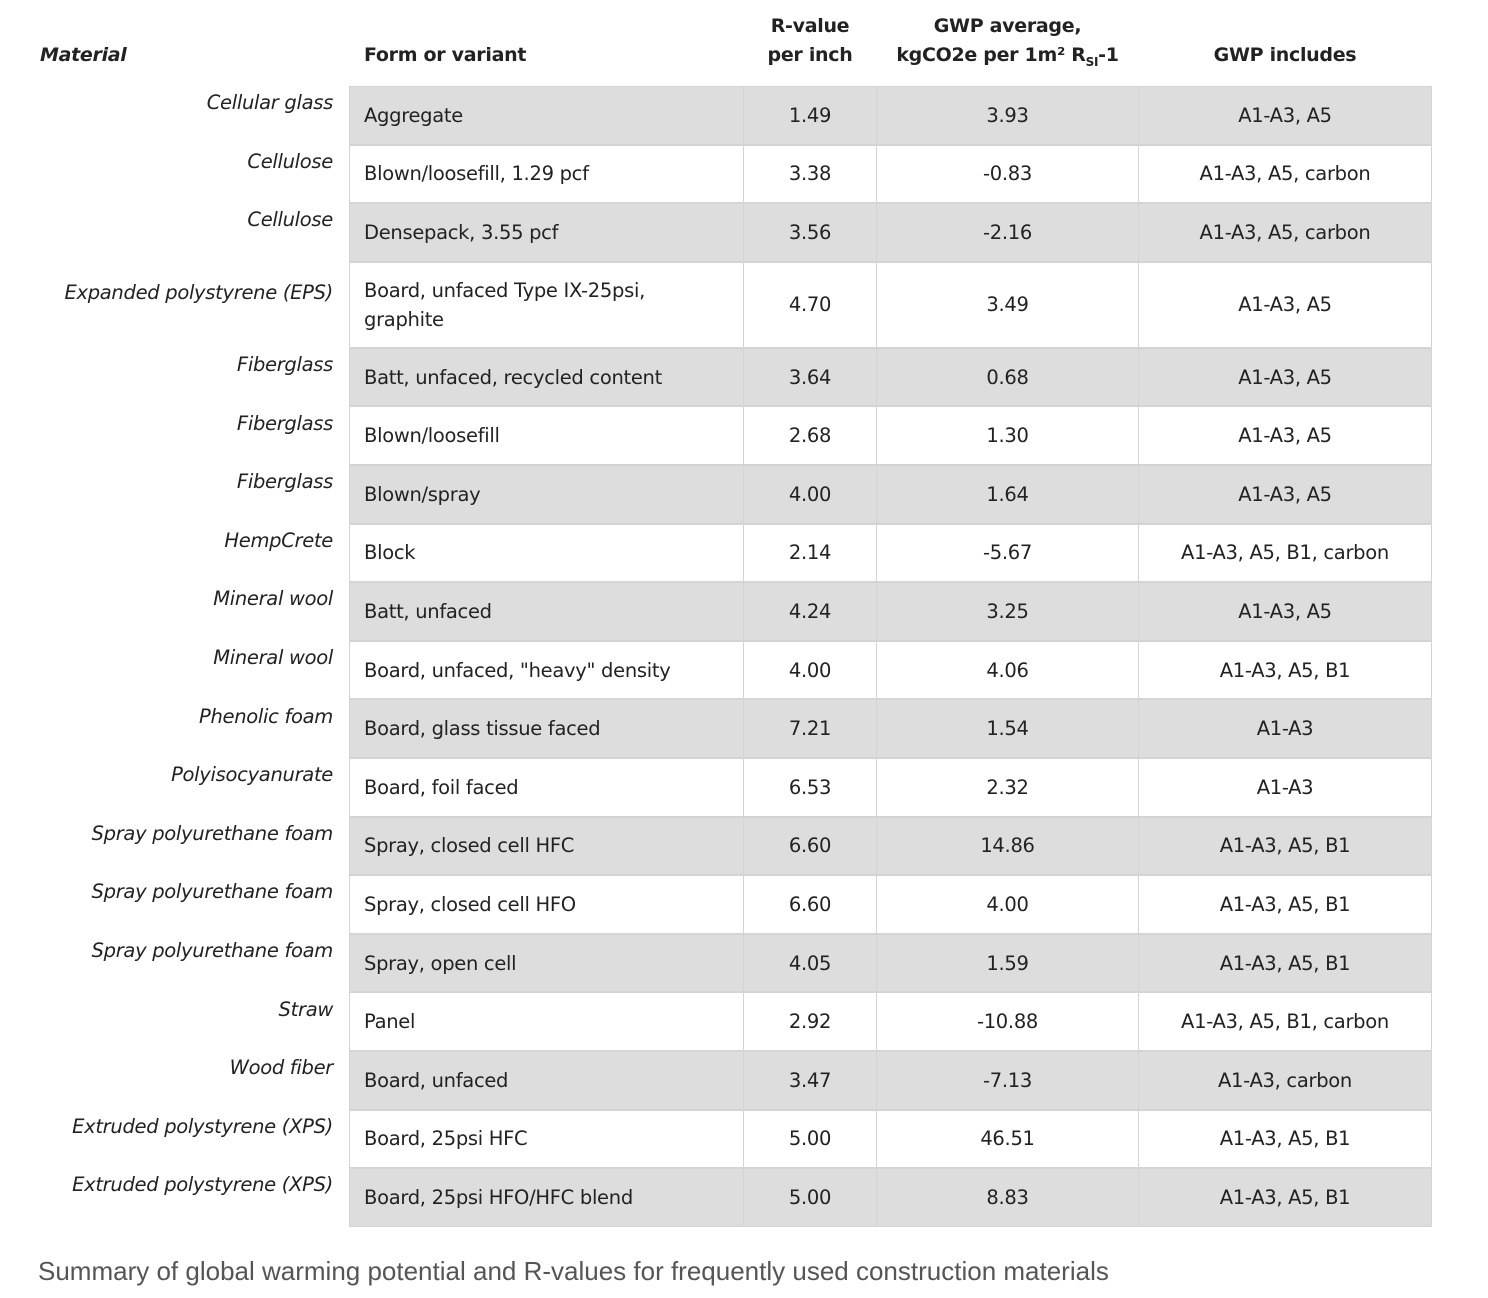 The width and height of the screenshot is (1488, 1298). I want to click on cell-form: Spray, open cell, so click(546, 963).